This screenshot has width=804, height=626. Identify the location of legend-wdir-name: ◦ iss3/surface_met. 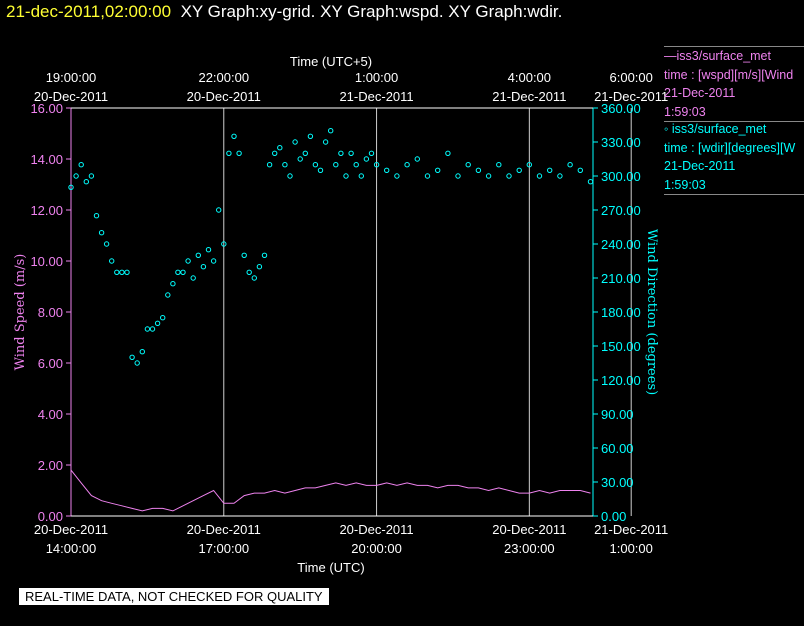
(715, 129).